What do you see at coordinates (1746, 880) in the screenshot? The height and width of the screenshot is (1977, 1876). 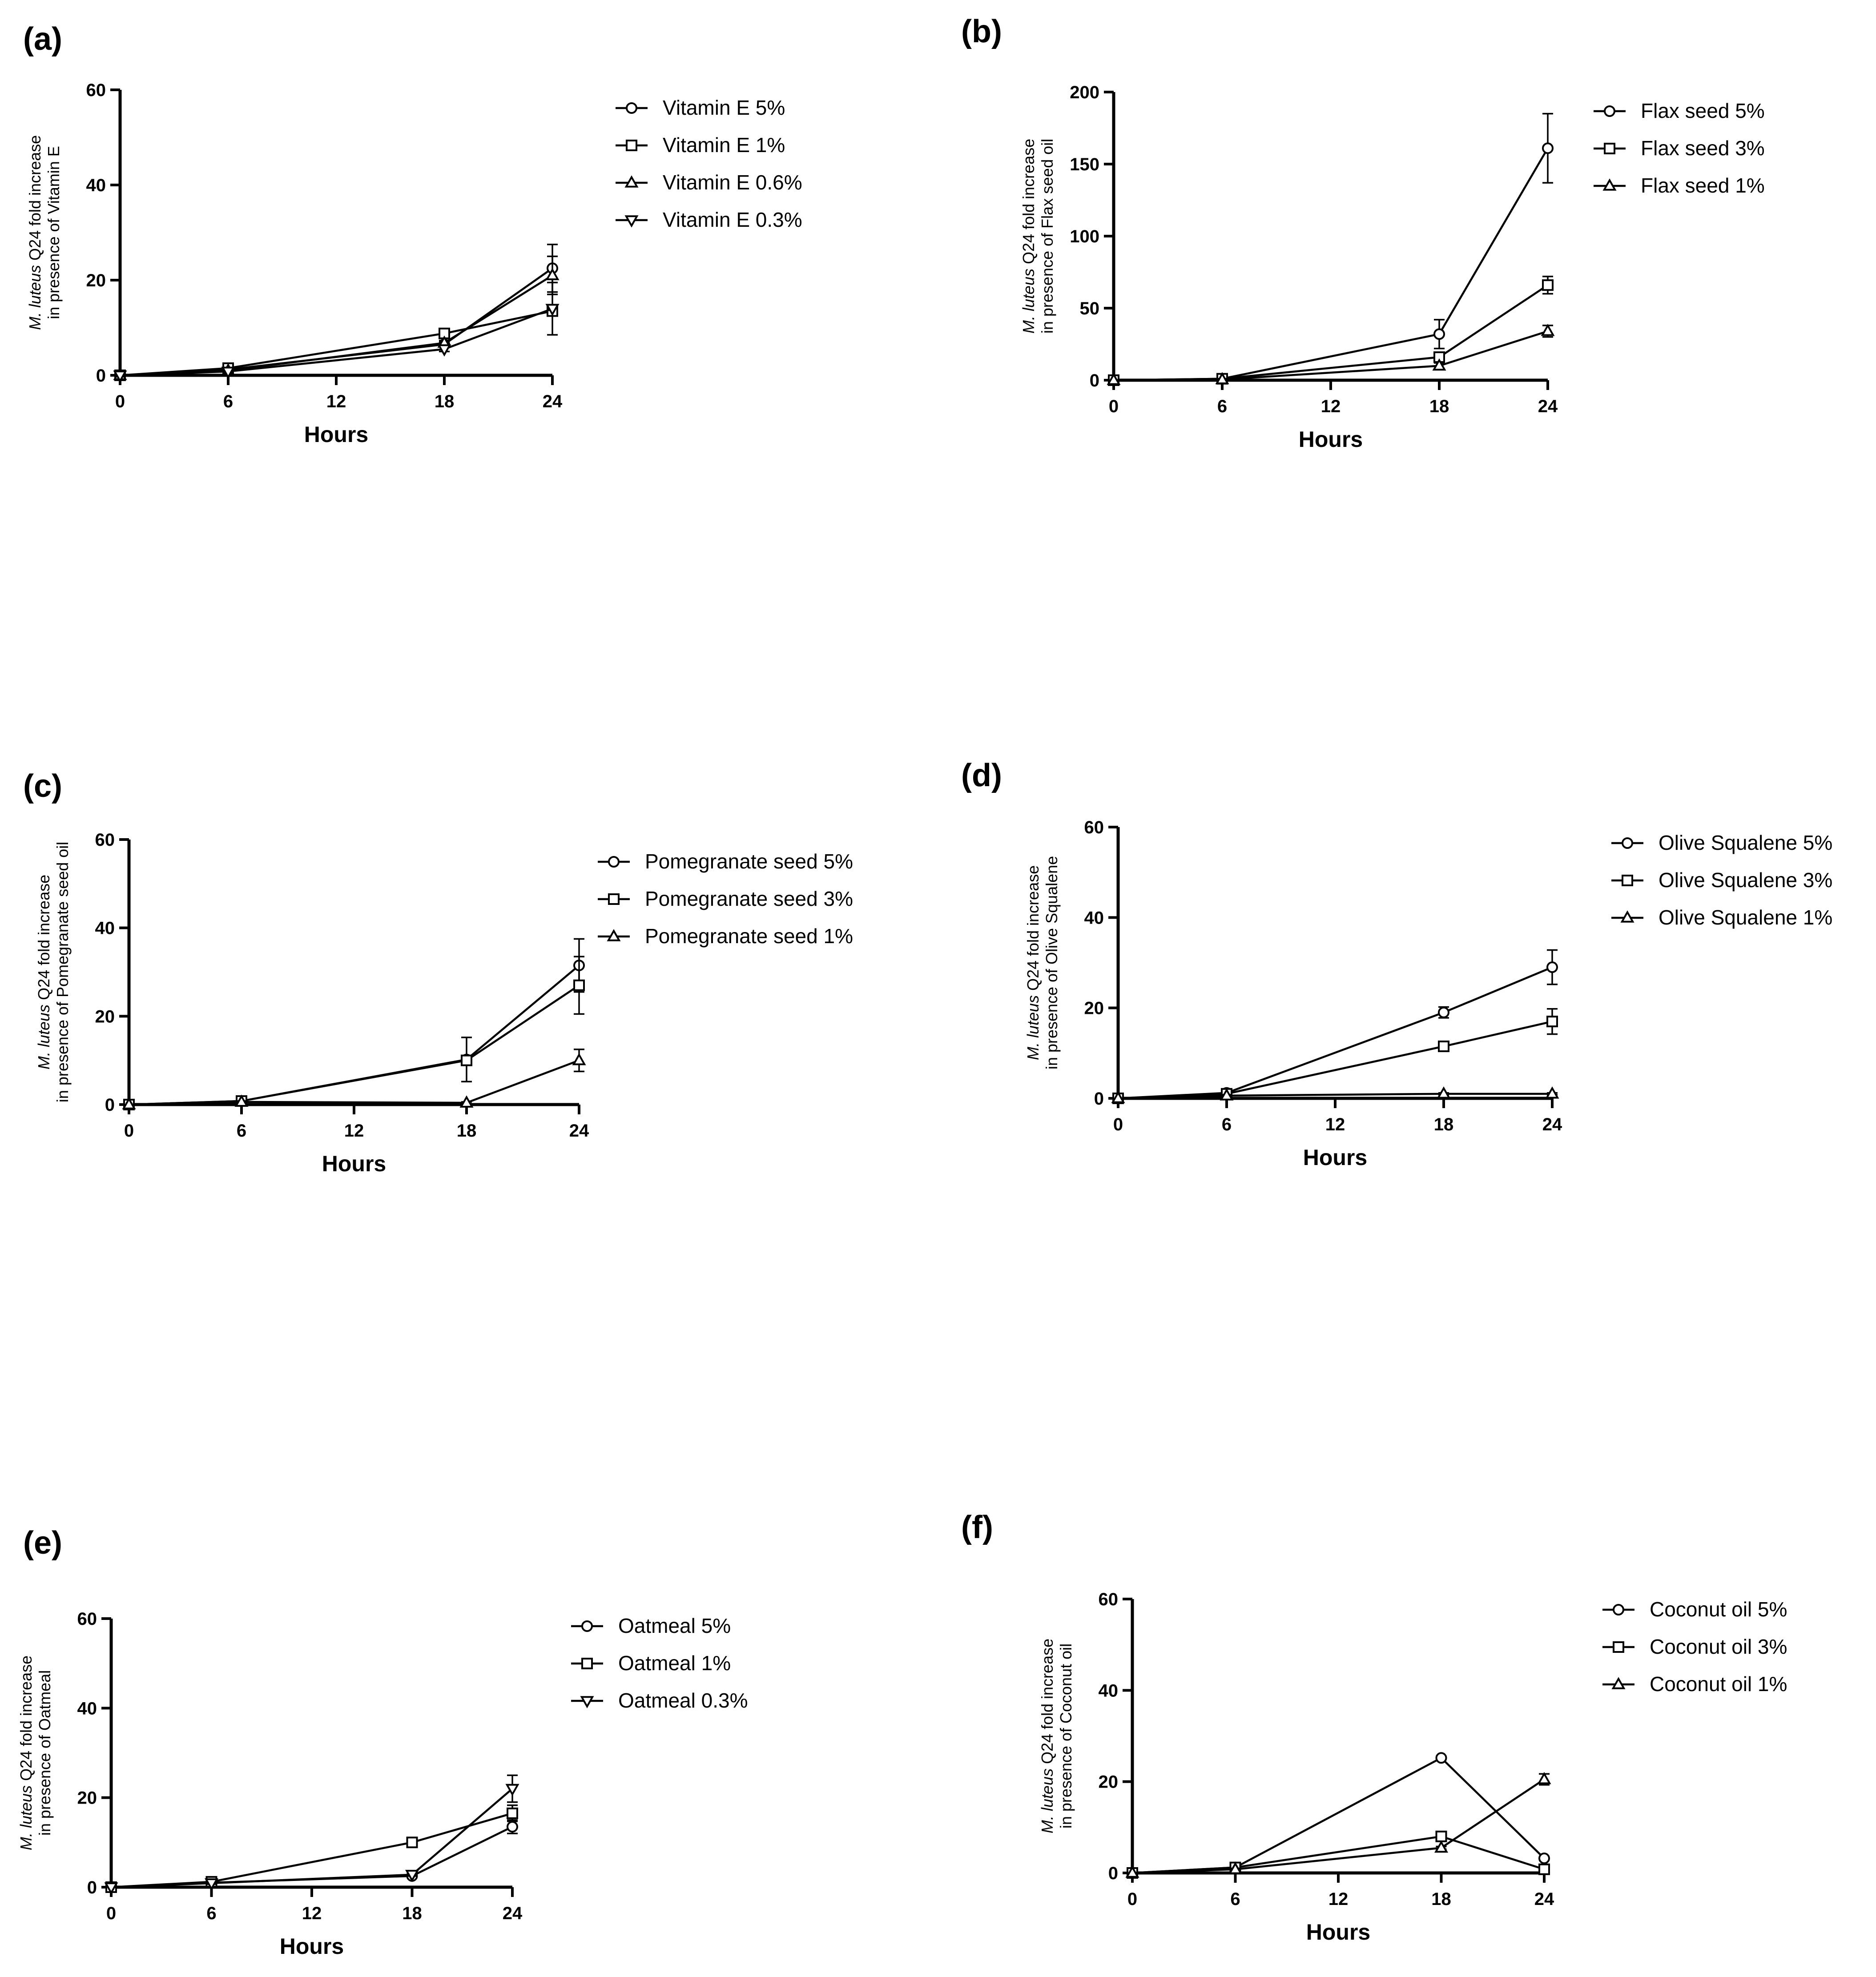 I see `legend-label: Olive Squalene 3%` at bounding box center [1746, 880].